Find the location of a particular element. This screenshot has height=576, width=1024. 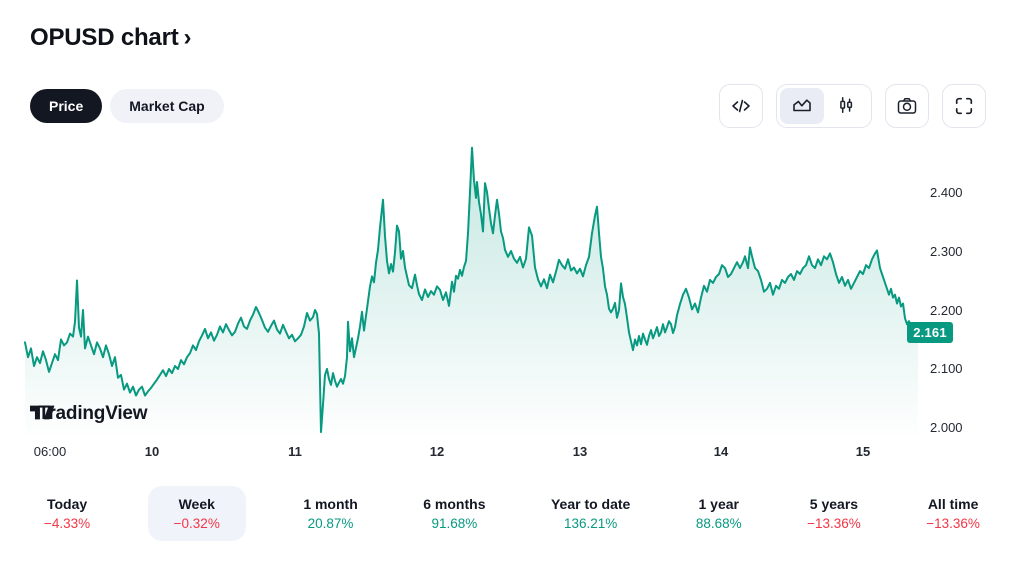

range-label: 6 months is located at coordinates (454, 504).